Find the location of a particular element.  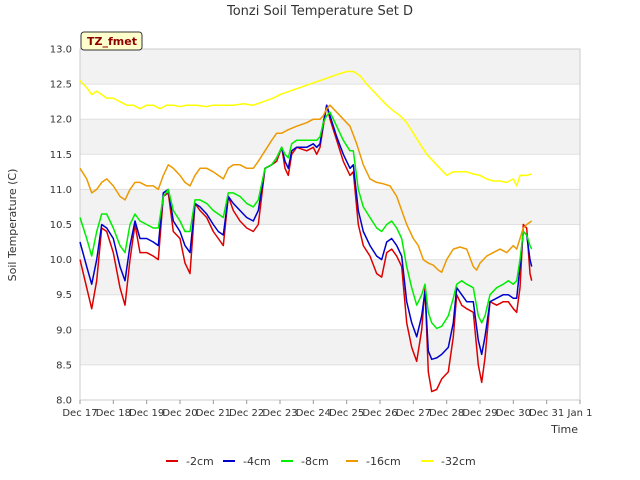

x-axis-label: Time is located at coordinates (564, 429).